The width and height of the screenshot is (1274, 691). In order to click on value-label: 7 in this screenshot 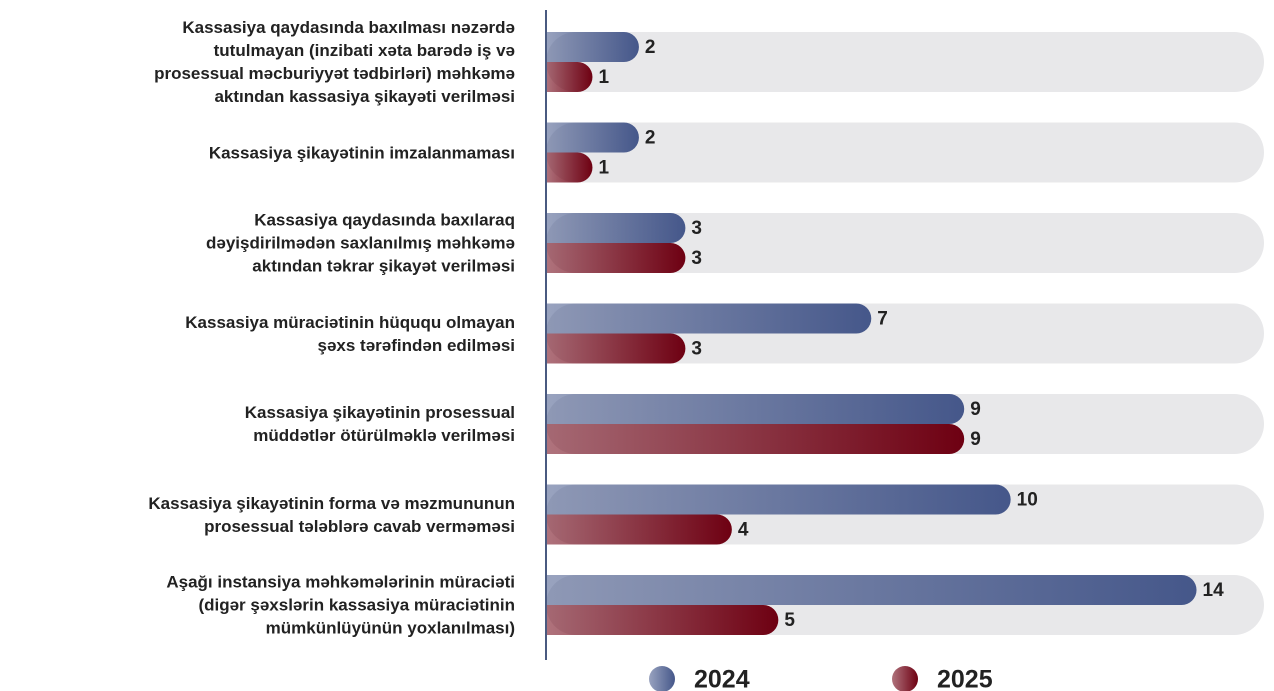, I will do `click(882, 319)`.